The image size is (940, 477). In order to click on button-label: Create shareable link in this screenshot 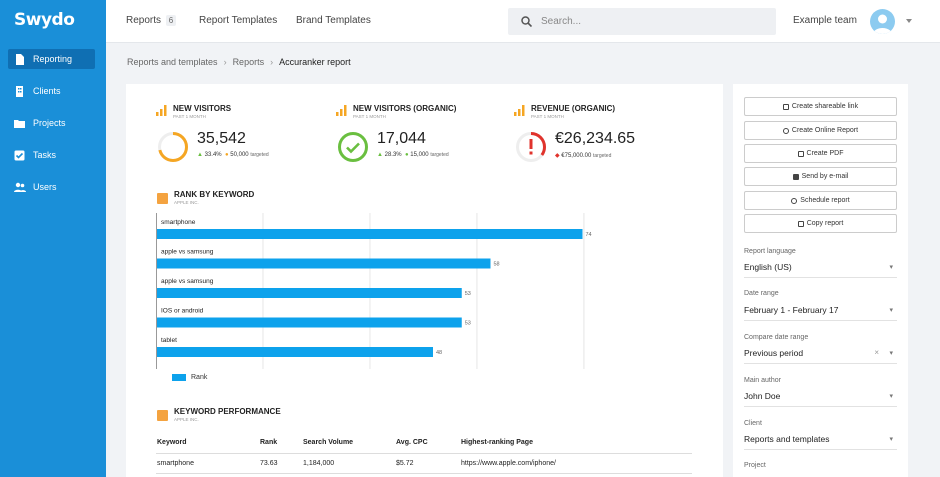, I will do `click(825, 106)`.